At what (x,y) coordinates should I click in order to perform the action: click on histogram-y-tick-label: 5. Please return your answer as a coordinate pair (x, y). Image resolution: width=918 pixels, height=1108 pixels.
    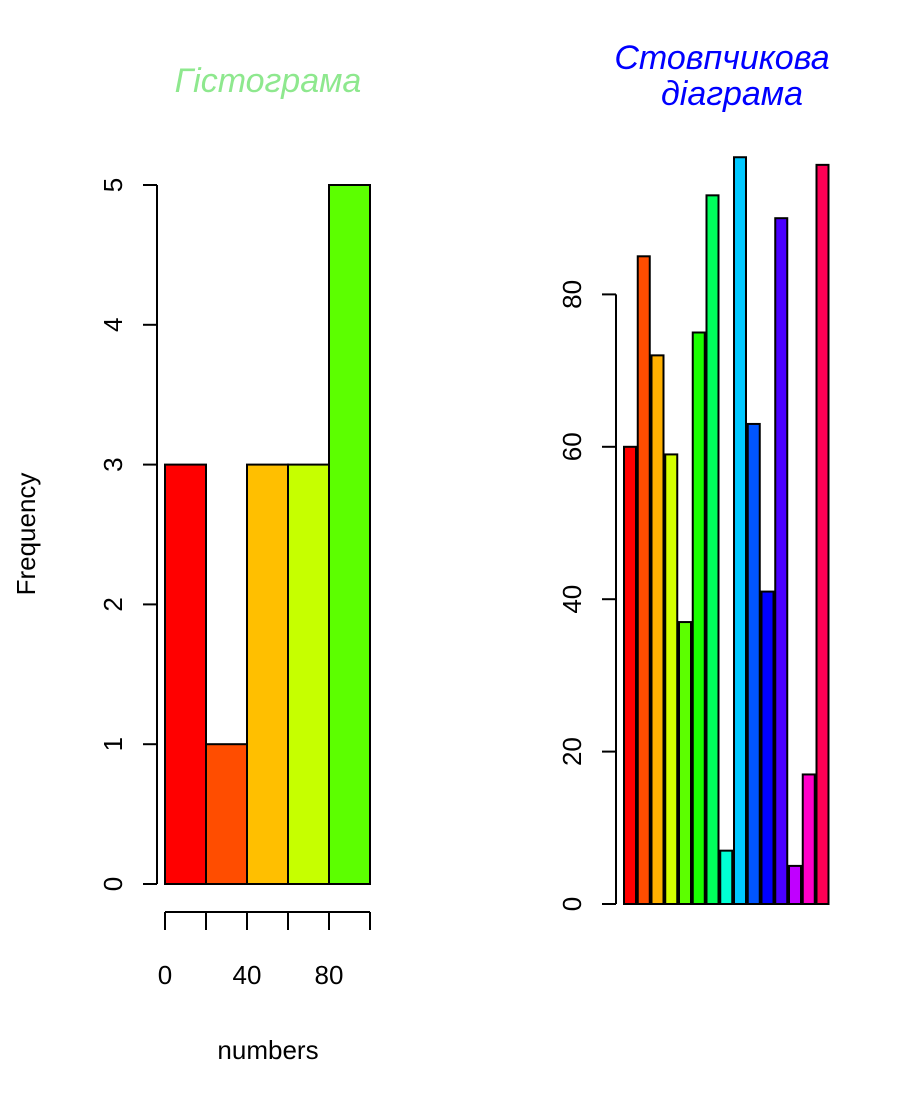
    Looking at the image, I should click on (113, 185).